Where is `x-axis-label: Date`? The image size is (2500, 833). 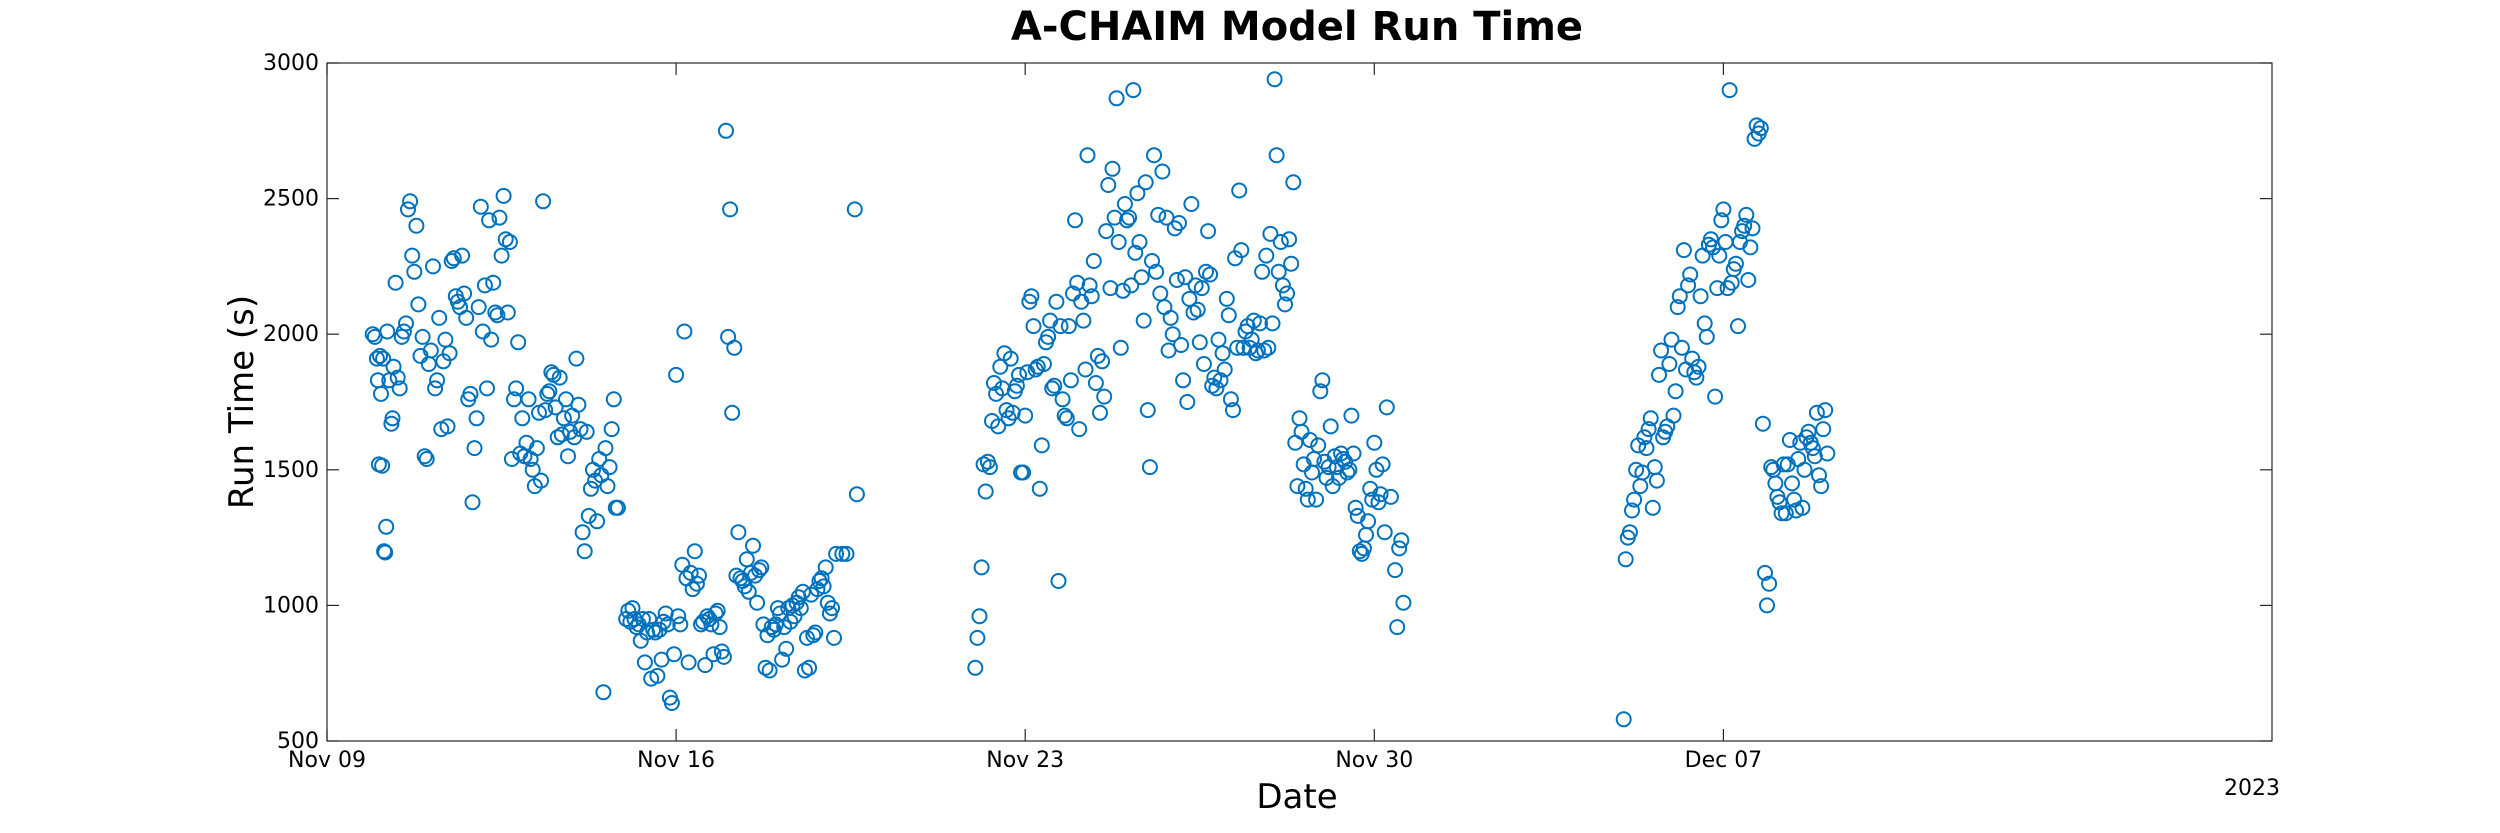 x-axis-label: Date is located at coordinates (1296, 797).